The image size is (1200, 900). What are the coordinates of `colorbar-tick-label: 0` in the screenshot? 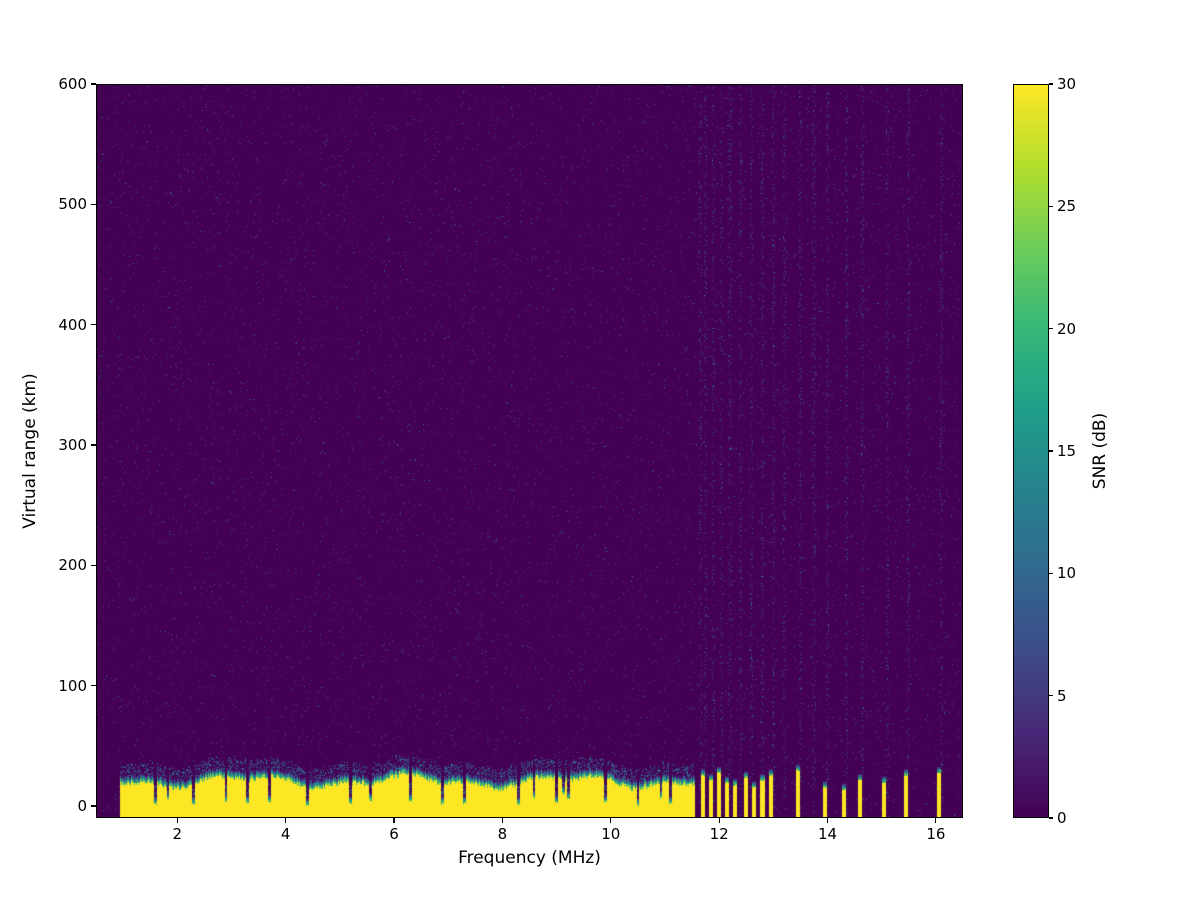 It's located at (1062, 818).